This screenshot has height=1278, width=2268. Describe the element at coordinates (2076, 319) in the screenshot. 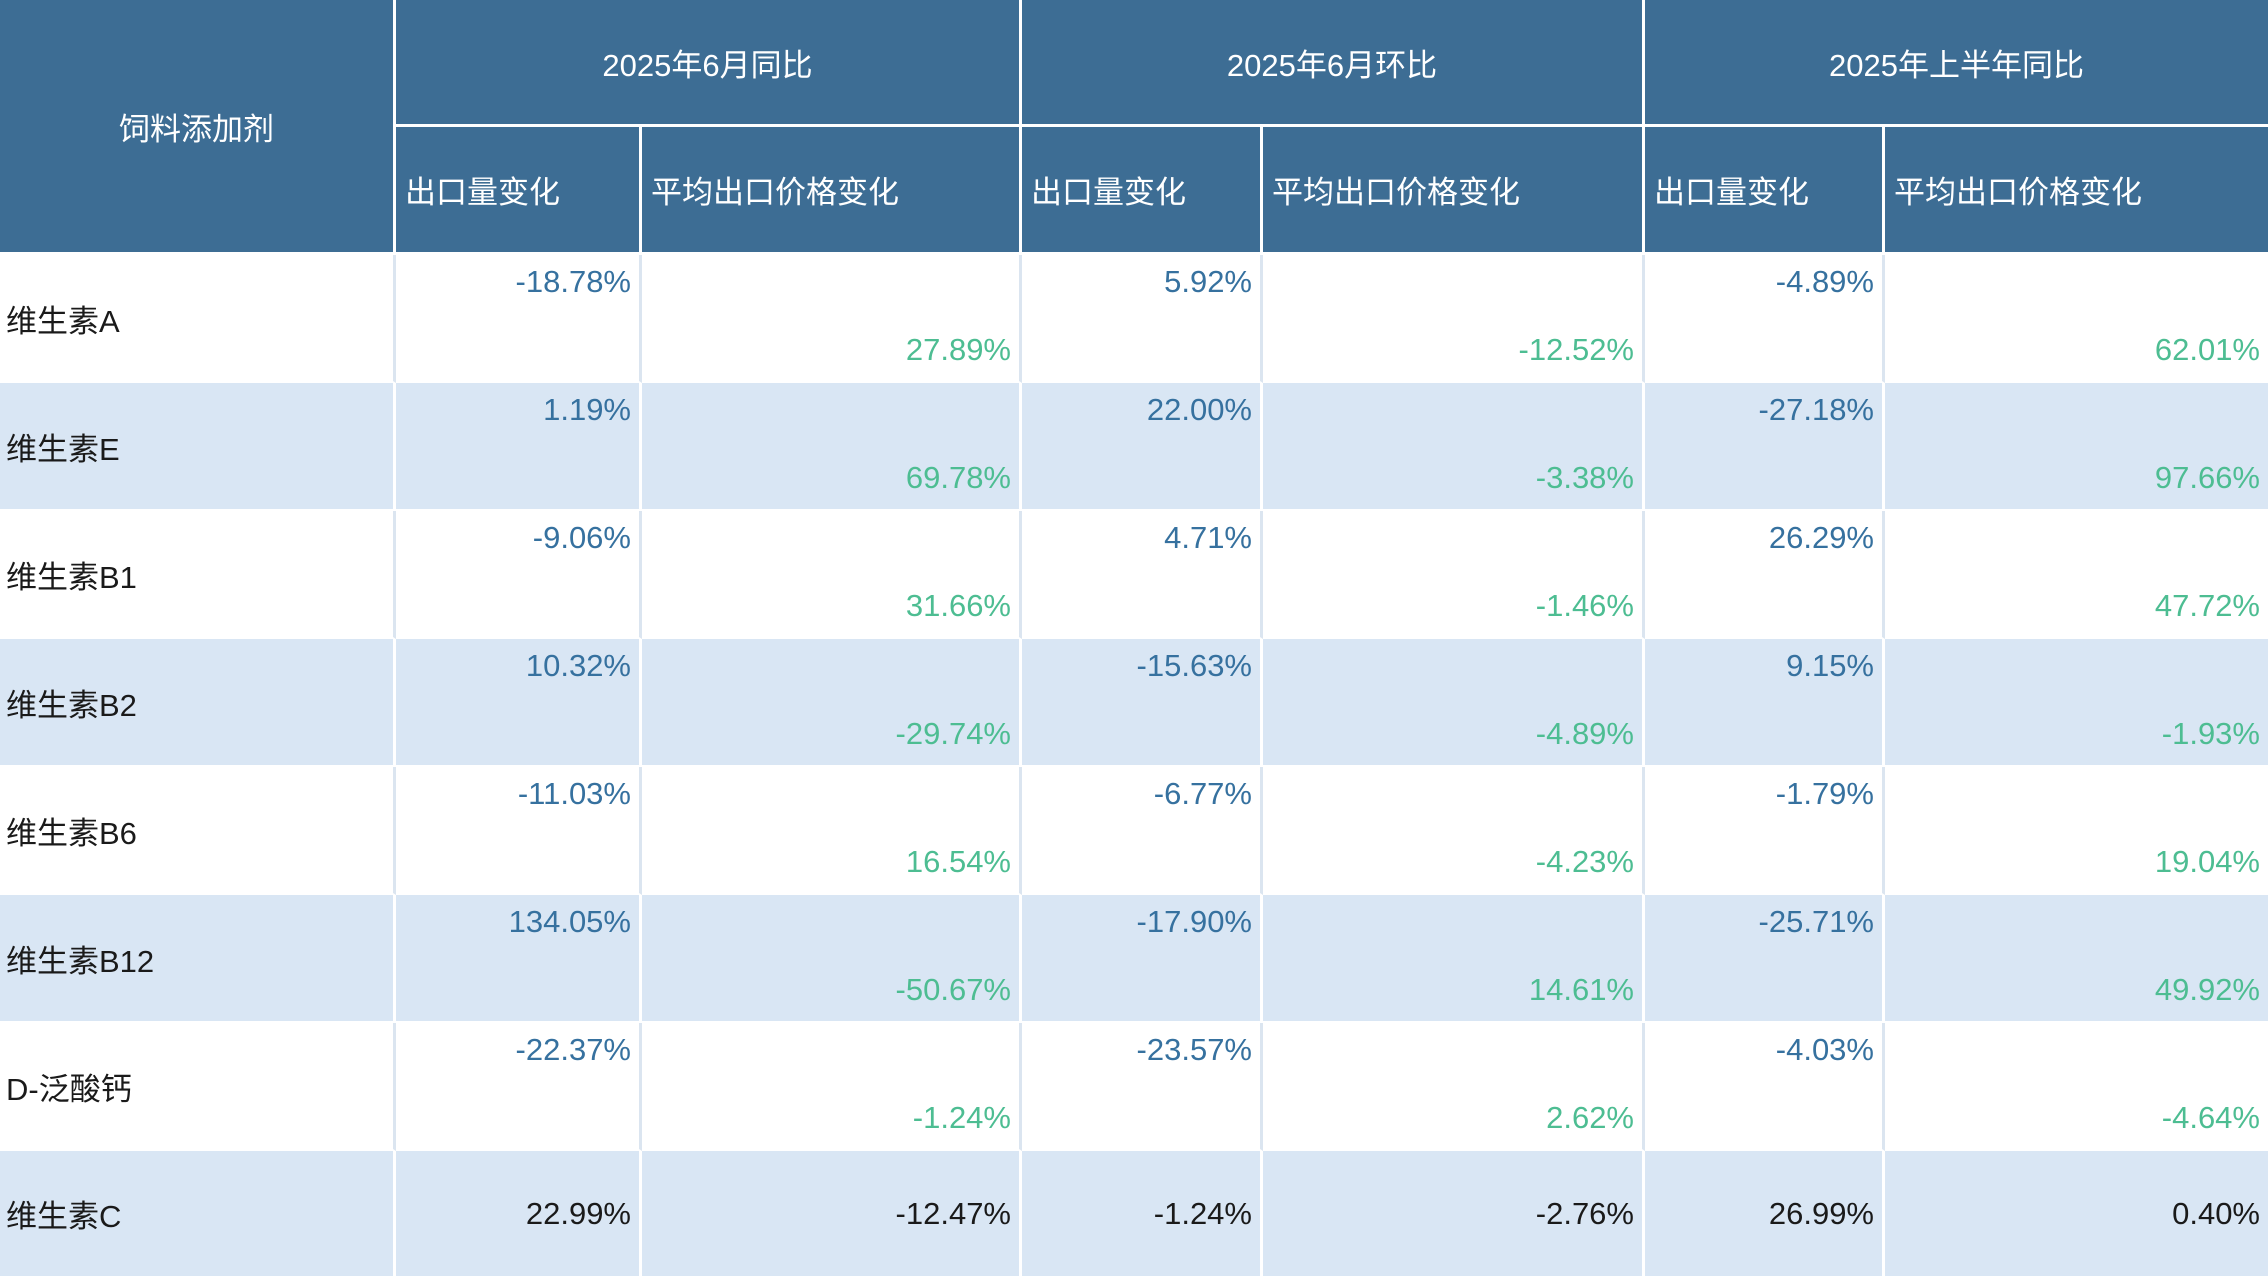

I see `price-cell: 62.01%` at that location.